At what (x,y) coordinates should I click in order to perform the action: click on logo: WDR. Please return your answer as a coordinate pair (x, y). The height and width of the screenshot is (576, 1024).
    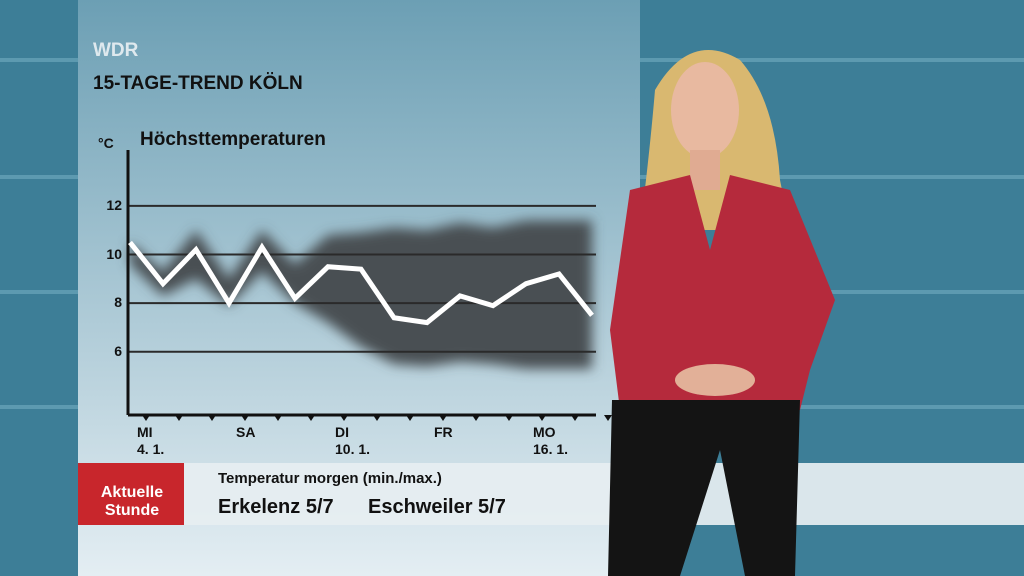
    Looking at the image, I should click on (116, 50).